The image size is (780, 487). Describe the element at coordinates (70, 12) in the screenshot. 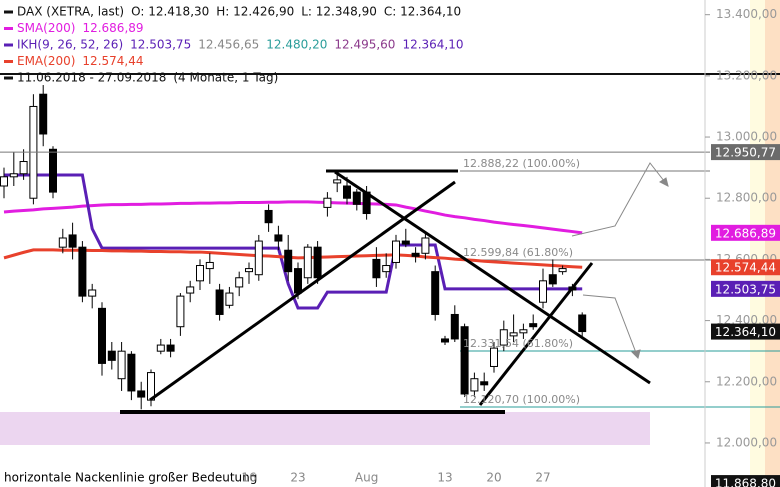

I see `header-text: DAX (XETRA, last)` at that location.